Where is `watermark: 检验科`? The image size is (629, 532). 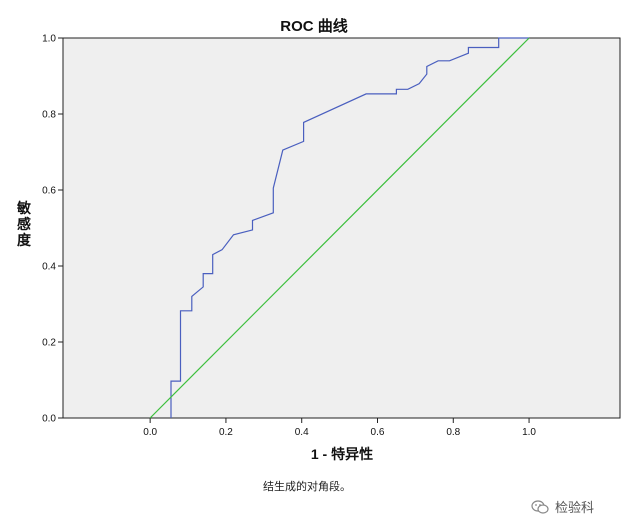 watermark: 检验科 is located at coordinates (562, 506).